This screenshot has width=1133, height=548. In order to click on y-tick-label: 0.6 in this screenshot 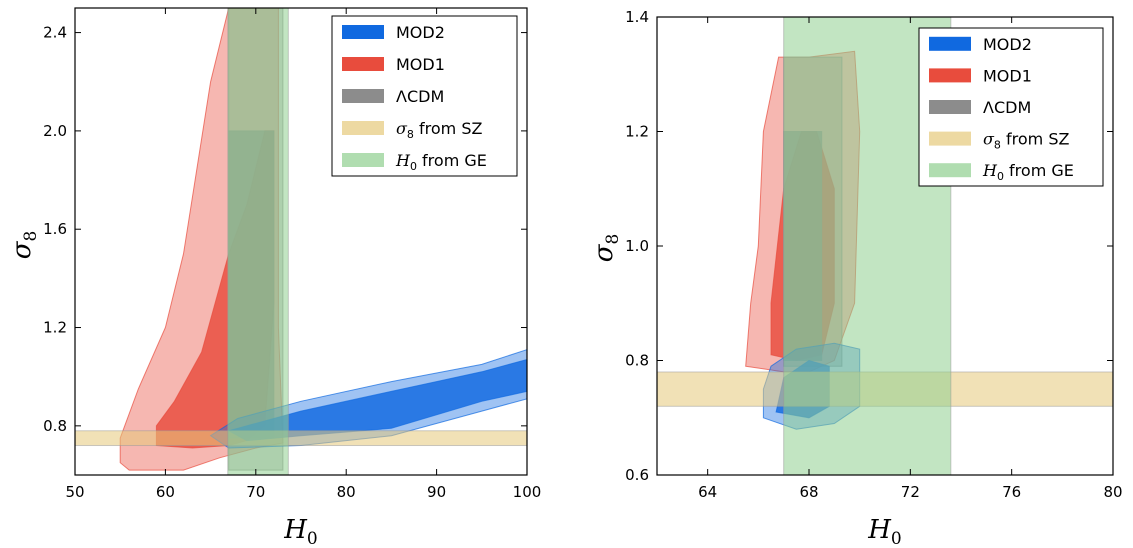, I will do `click(637, 475)`.